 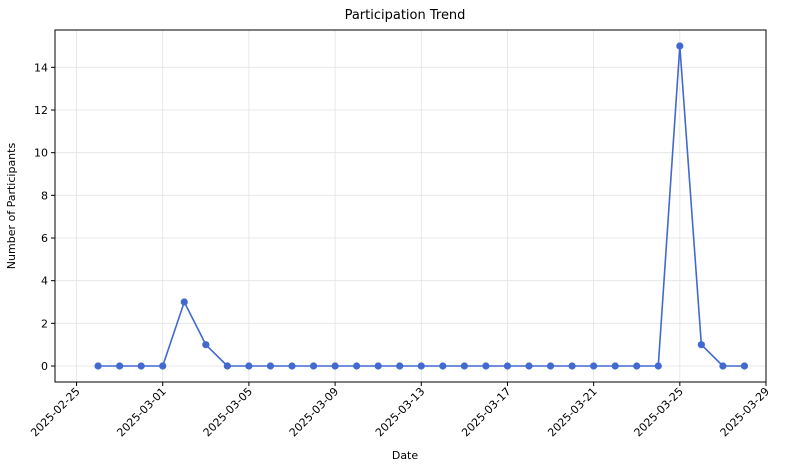 What do you see at coordinates (405, 15) in the screenshot?
I see `chart-title: Participation Trend` at bounding box center [405, 15].